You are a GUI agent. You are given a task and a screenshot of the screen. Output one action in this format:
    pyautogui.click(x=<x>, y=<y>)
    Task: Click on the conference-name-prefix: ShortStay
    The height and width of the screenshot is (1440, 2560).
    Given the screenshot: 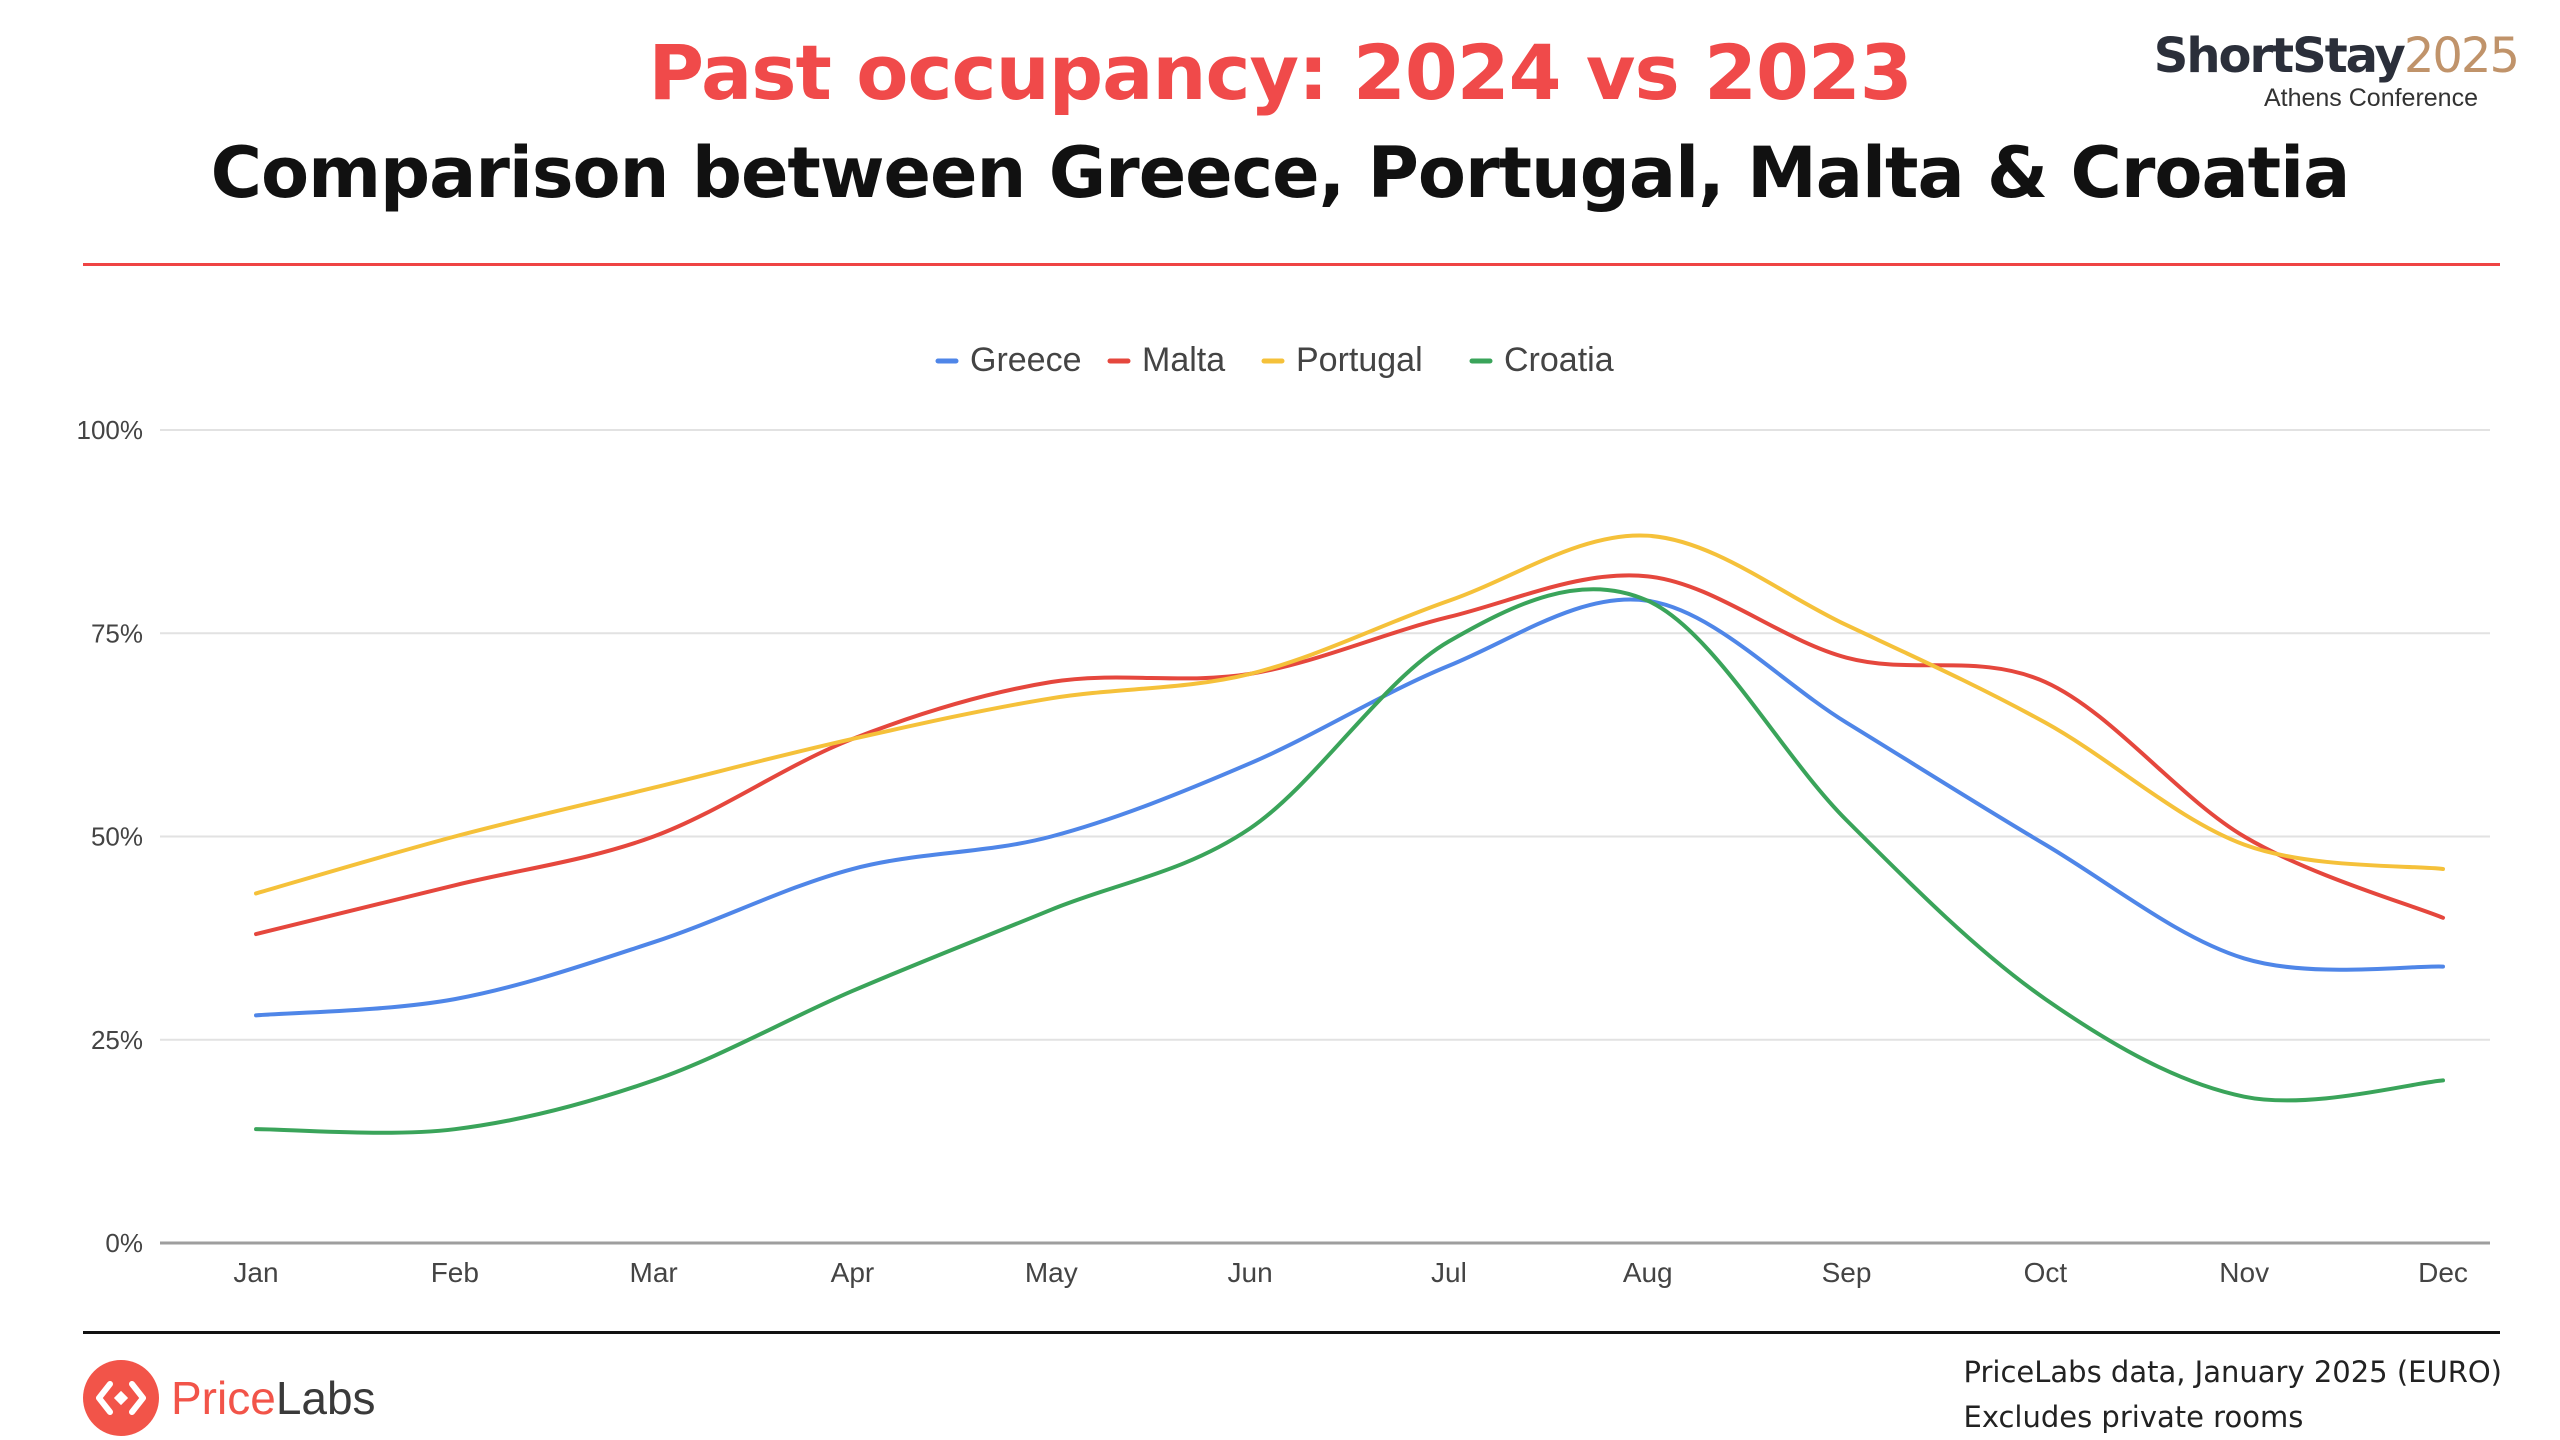 What is the action you would take?
    pyautogui.click(x=2279, y=56)
    